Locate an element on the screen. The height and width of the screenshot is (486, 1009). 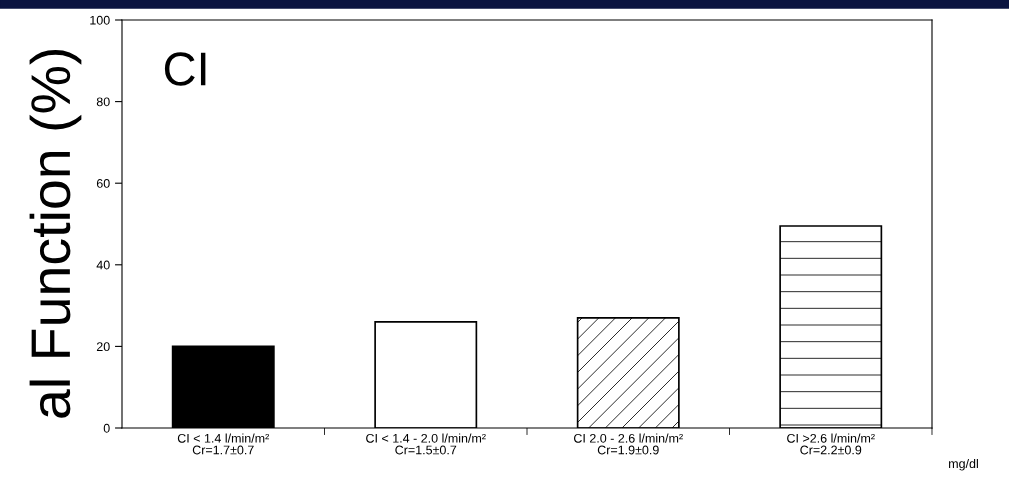
y-tick-label: 100 is located at coordinates (100, 20).